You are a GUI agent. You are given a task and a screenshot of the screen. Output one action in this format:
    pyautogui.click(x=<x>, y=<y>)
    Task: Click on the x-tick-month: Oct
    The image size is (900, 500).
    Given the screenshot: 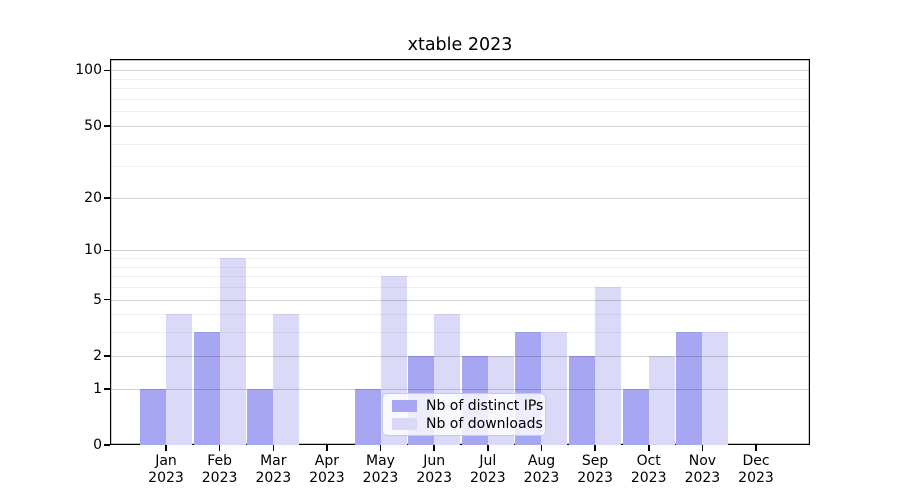 What is the action you would take?
    pyautogui.click(x=648, y=461)
    